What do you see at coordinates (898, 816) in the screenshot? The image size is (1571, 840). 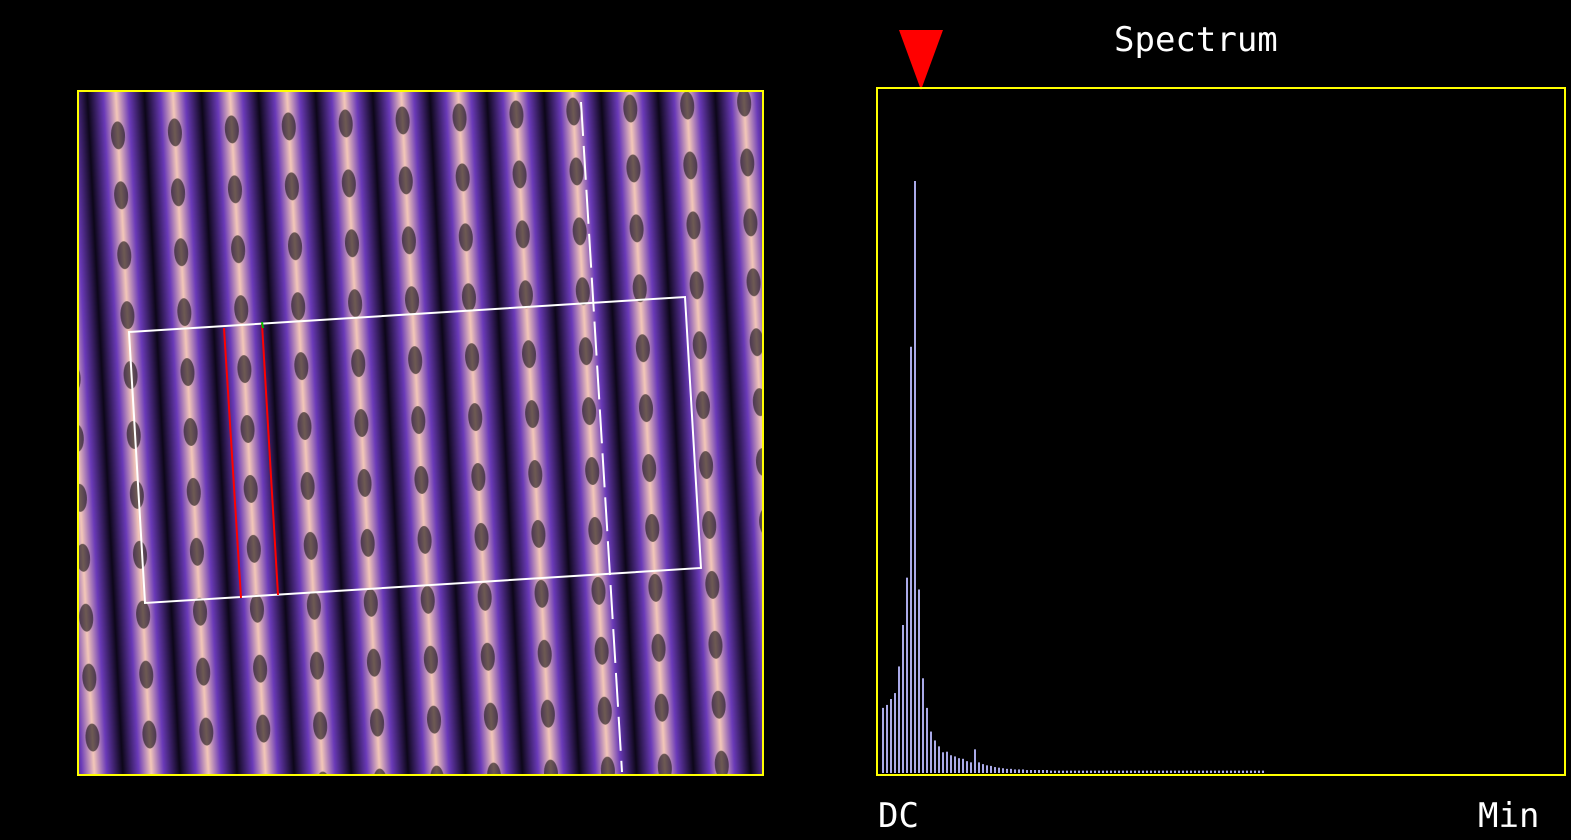 I see `dc-label: DC` at bounding box center [898, 816].